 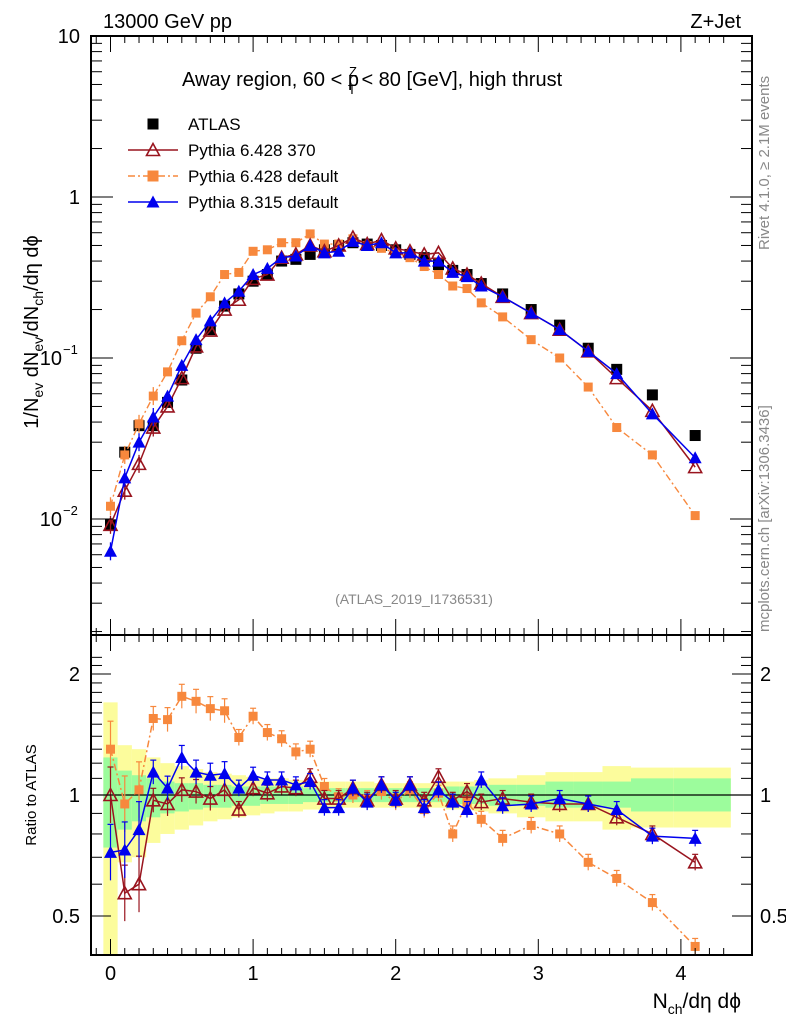 What do you see at coordinates (538, 974) in the screenshot?
I see `x-tick-label: 3` at bounding box center [538, 974].